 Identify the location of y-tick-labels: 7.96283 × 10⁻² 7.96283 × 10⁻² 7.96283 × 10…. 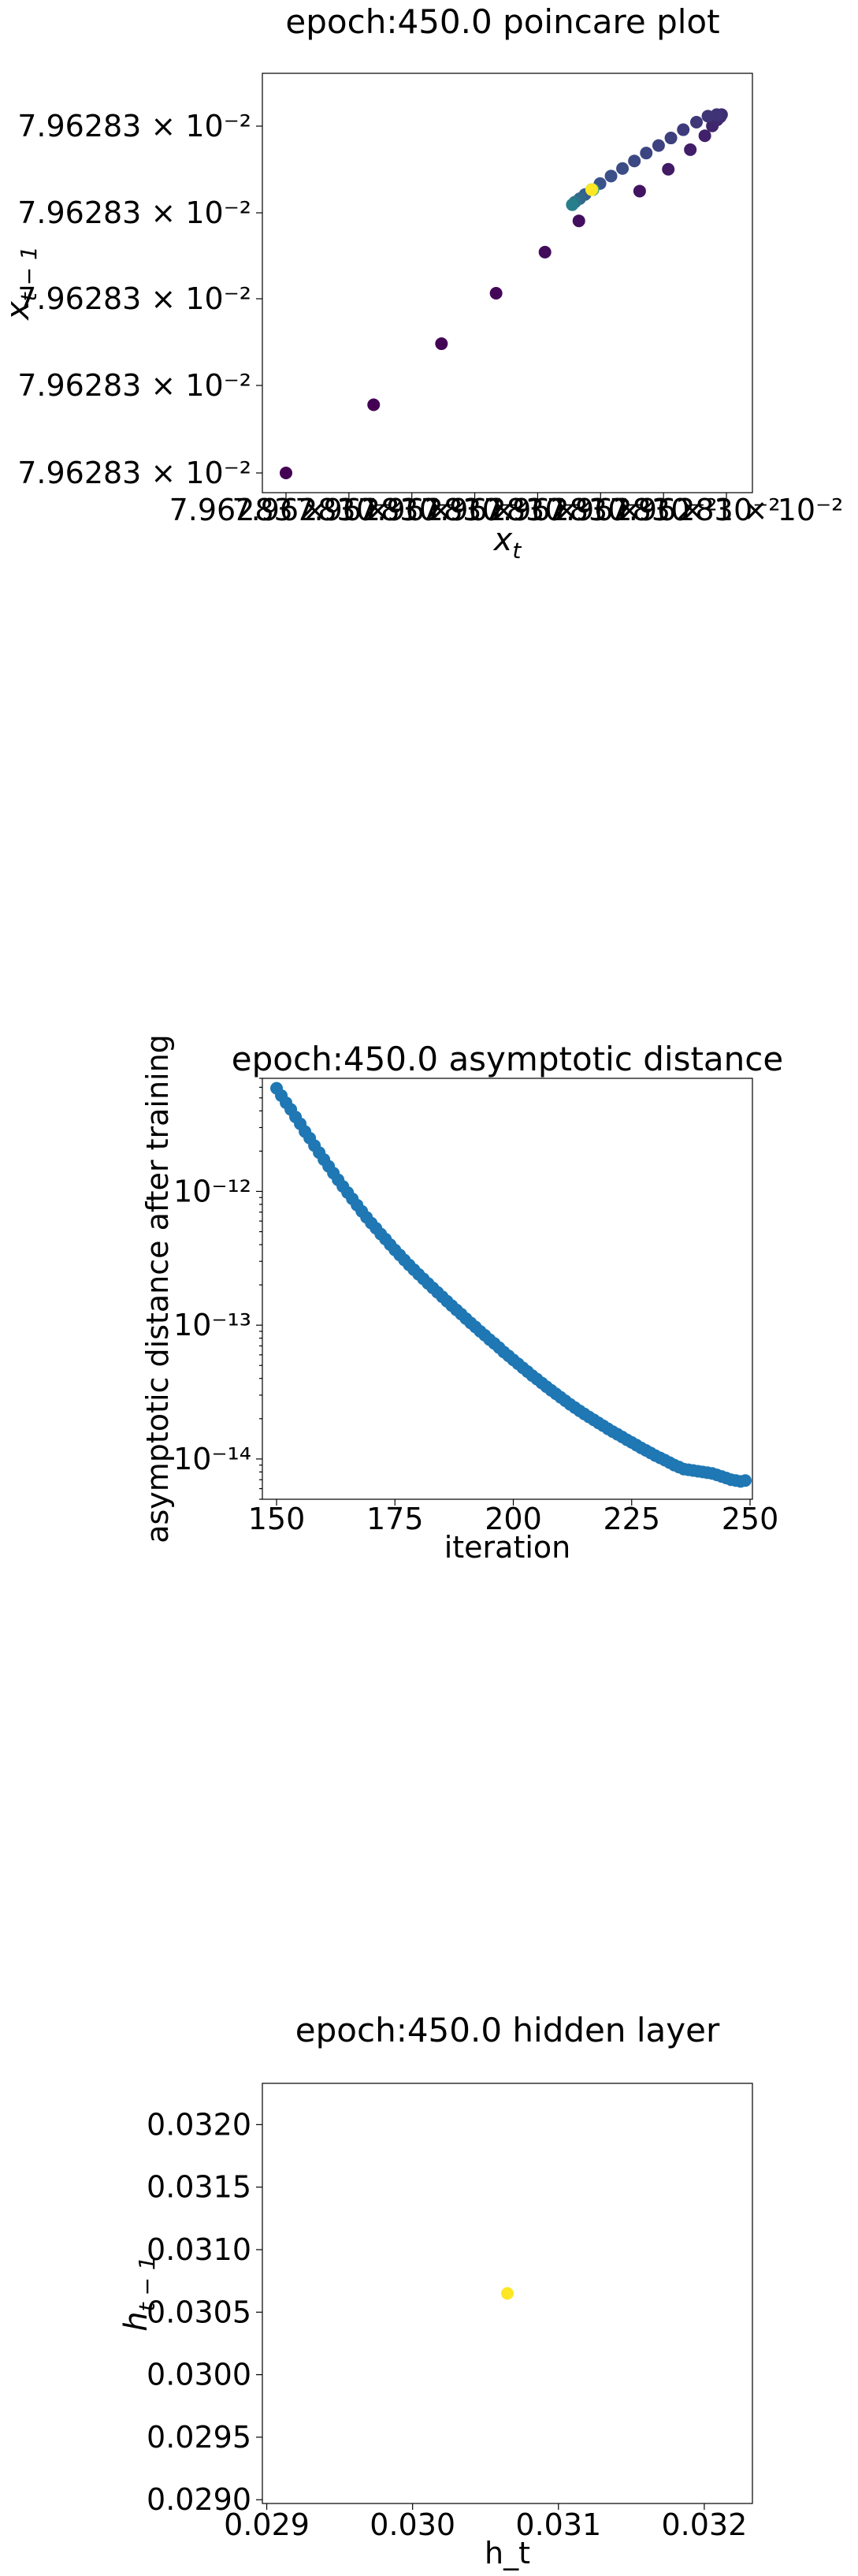
(139, 299).